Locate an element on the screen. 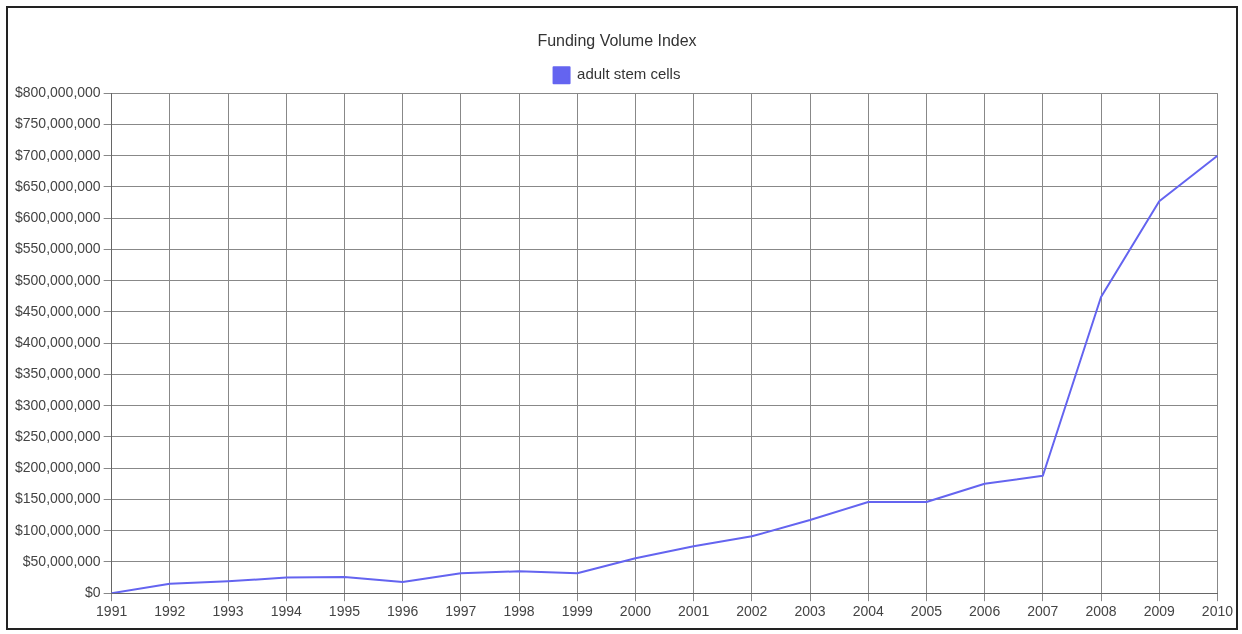 This screenshot has height=634, width=1242. y-tick-label: $500,000,000 is located at coordinates (58, 279).